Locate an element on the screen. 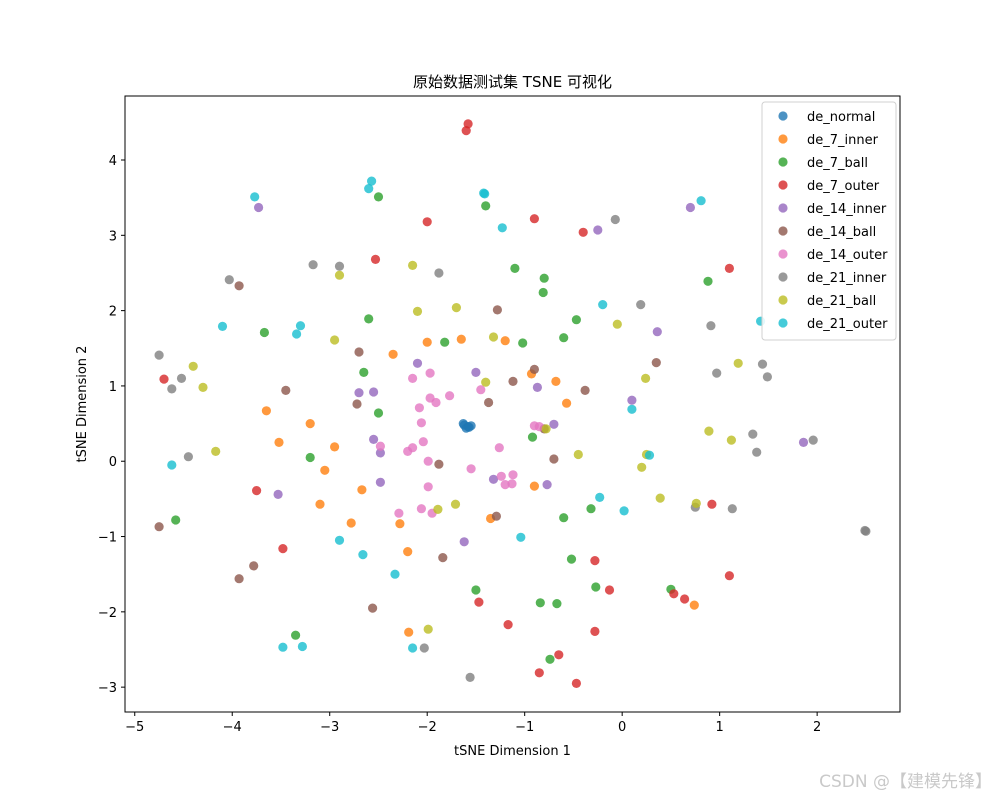 This screenshot has width=1000, height=800. x-axis-label: tSNE Dimension 1 is located at coordinates (512, 751).